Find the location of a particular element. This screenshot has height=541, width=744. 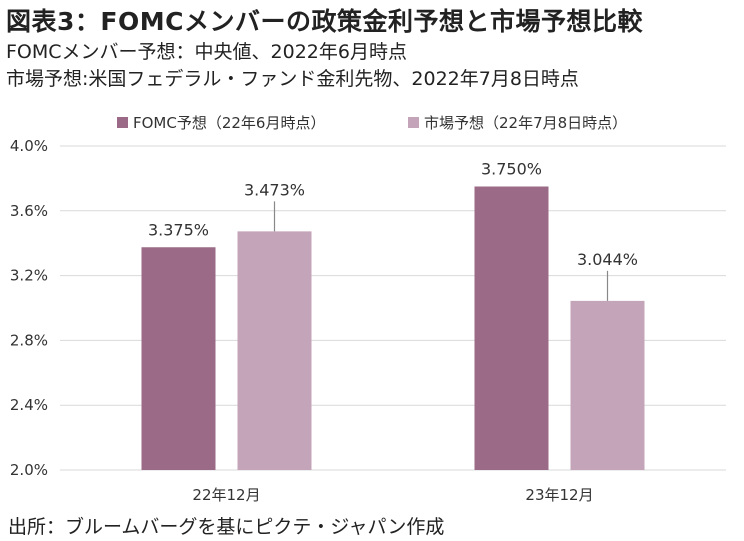

legend-label: FOMC予想（22年6月時点） is located at coordinates (229, 123).